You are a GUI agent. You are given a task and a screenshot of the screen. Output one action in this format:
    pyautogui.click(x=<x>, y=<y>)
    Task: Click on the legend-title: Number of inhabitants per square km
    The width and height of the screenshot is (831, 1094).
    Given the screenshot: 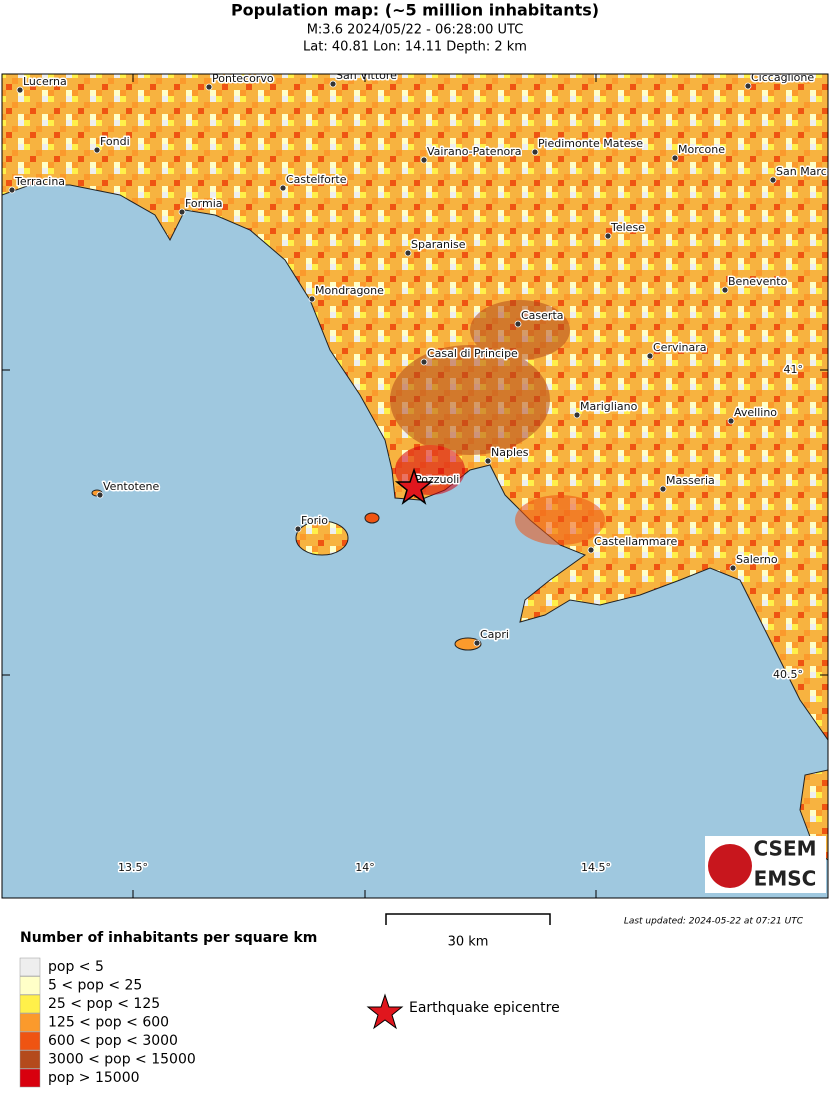 What is the action you would take?
    pyautogui.click(x=168, y=938)
    